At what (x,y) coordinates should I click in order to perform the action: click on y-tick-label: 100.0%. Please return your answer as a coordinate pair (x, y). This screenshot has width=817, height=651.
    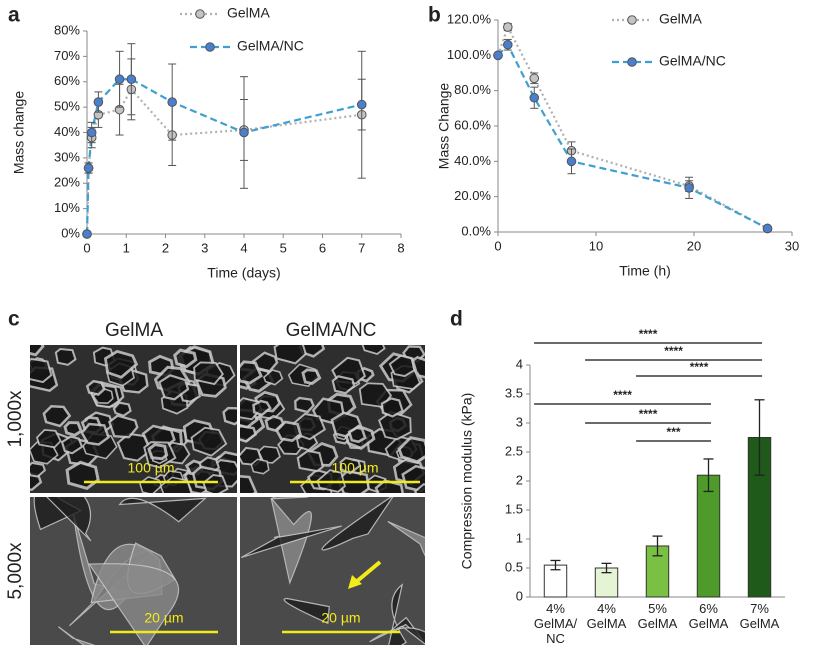
    Looking at the image, I should click on (469, 54).